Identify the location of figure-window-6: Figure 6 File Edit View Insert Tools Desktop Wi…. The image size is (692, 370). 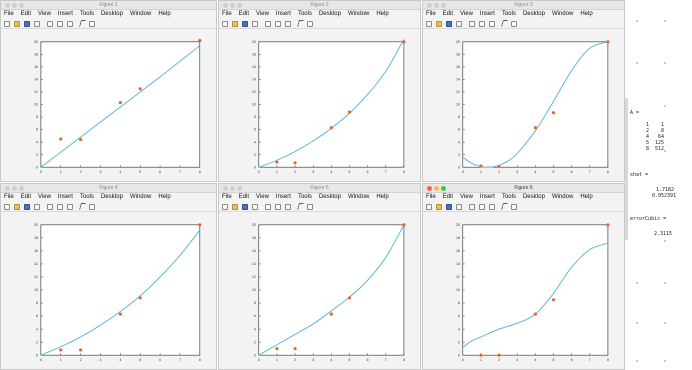
(523, 276).